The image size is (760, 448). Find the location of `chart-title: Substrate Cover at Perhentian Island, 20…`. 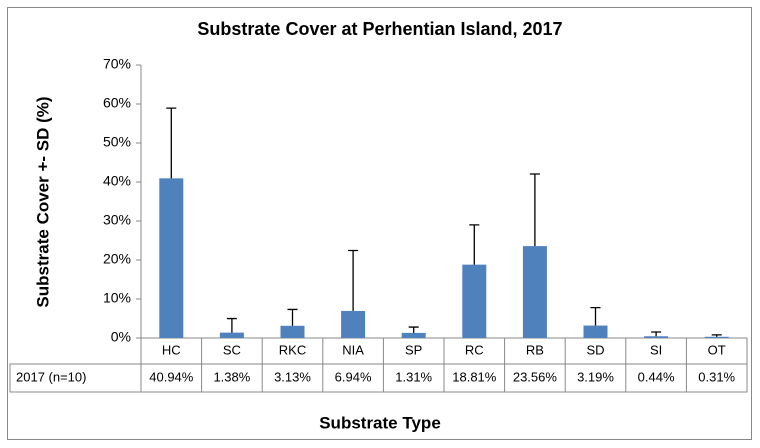

chart-title: Substrate Cover at Perhentian Island, 20… is located at coordinates (379, 29).